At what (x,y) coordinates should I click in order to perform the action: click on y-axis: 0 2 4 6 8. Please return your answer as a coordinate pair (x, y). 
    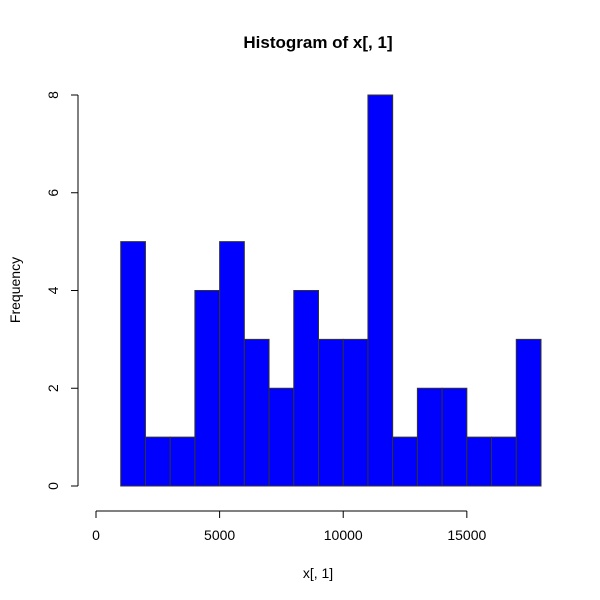
    Looking at the image, I should click on (62, 290).